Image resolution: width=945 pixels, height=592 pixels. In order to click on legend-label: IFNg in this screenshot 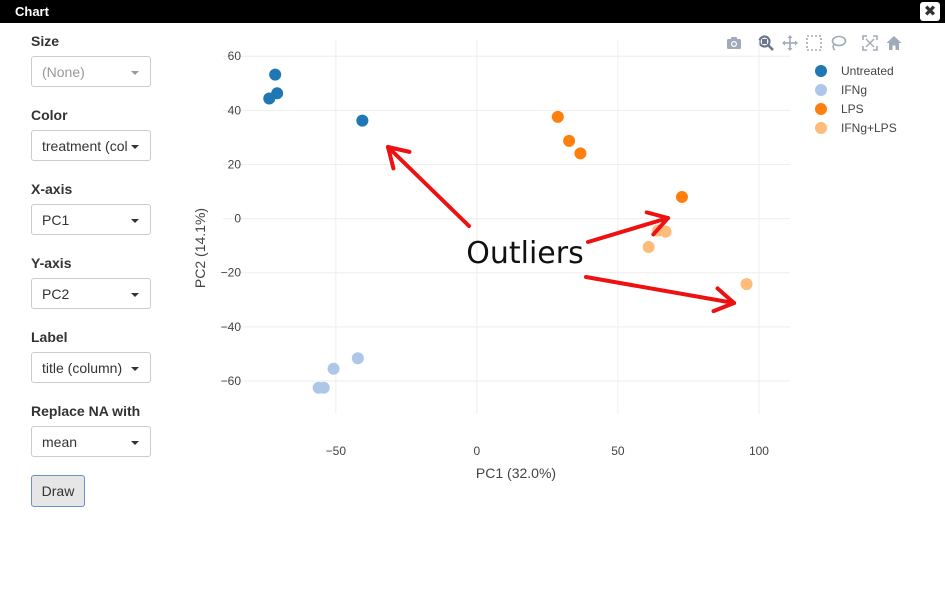, I will do `click(854, 90)`.